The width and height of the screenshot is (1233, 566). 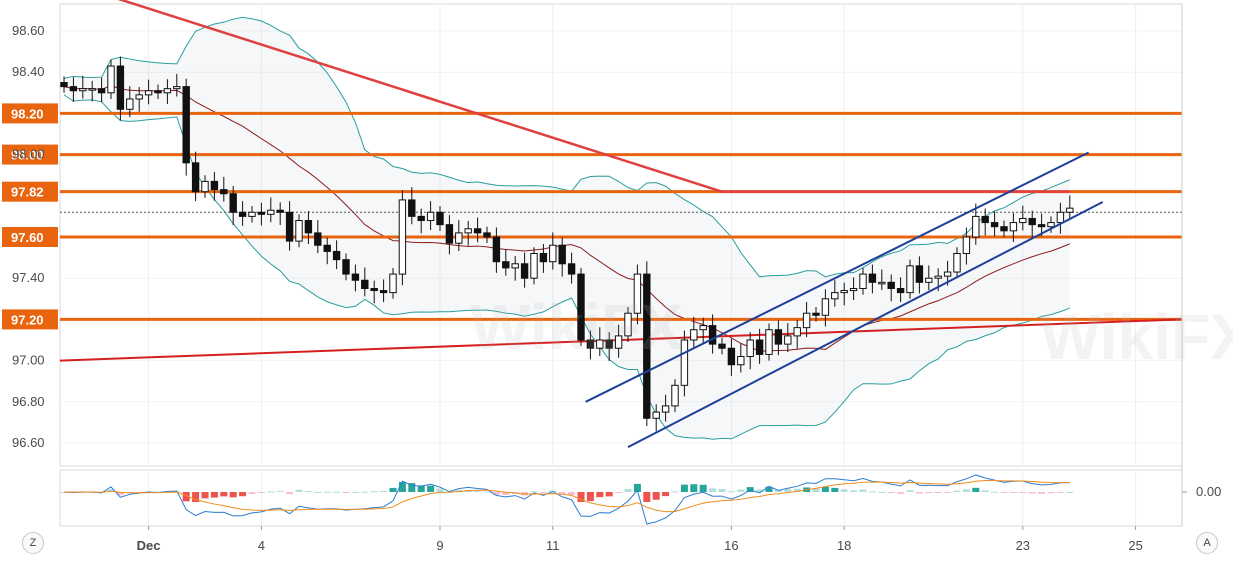 I want to click on indicator-pane, so click(x=621, y=498).